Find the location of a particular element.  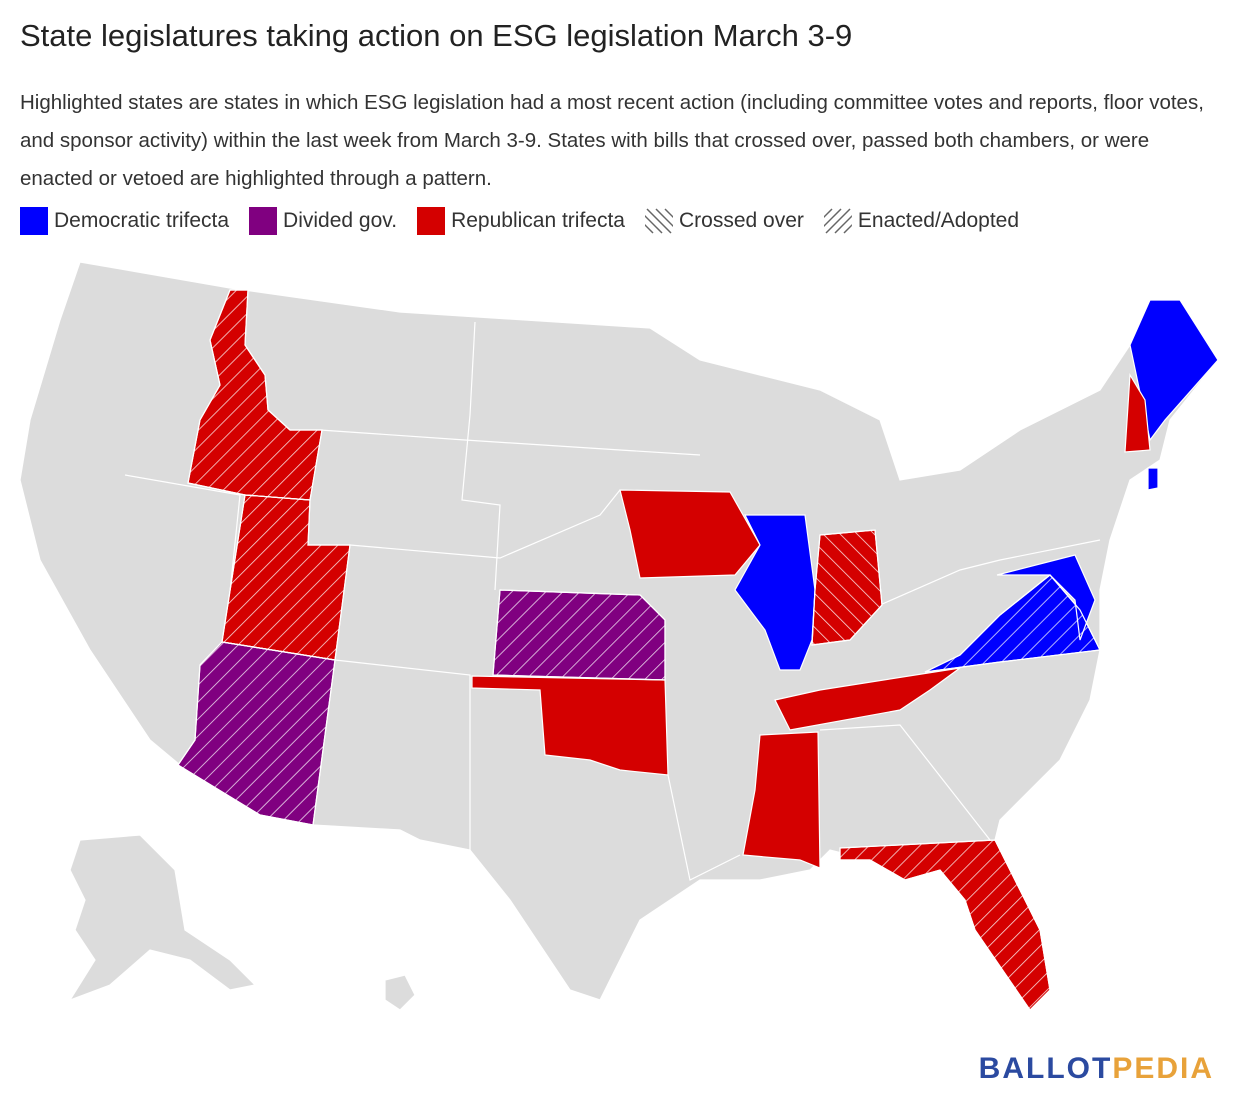

legend-item: Democratic trifecta is located at coordinates (124, 221).